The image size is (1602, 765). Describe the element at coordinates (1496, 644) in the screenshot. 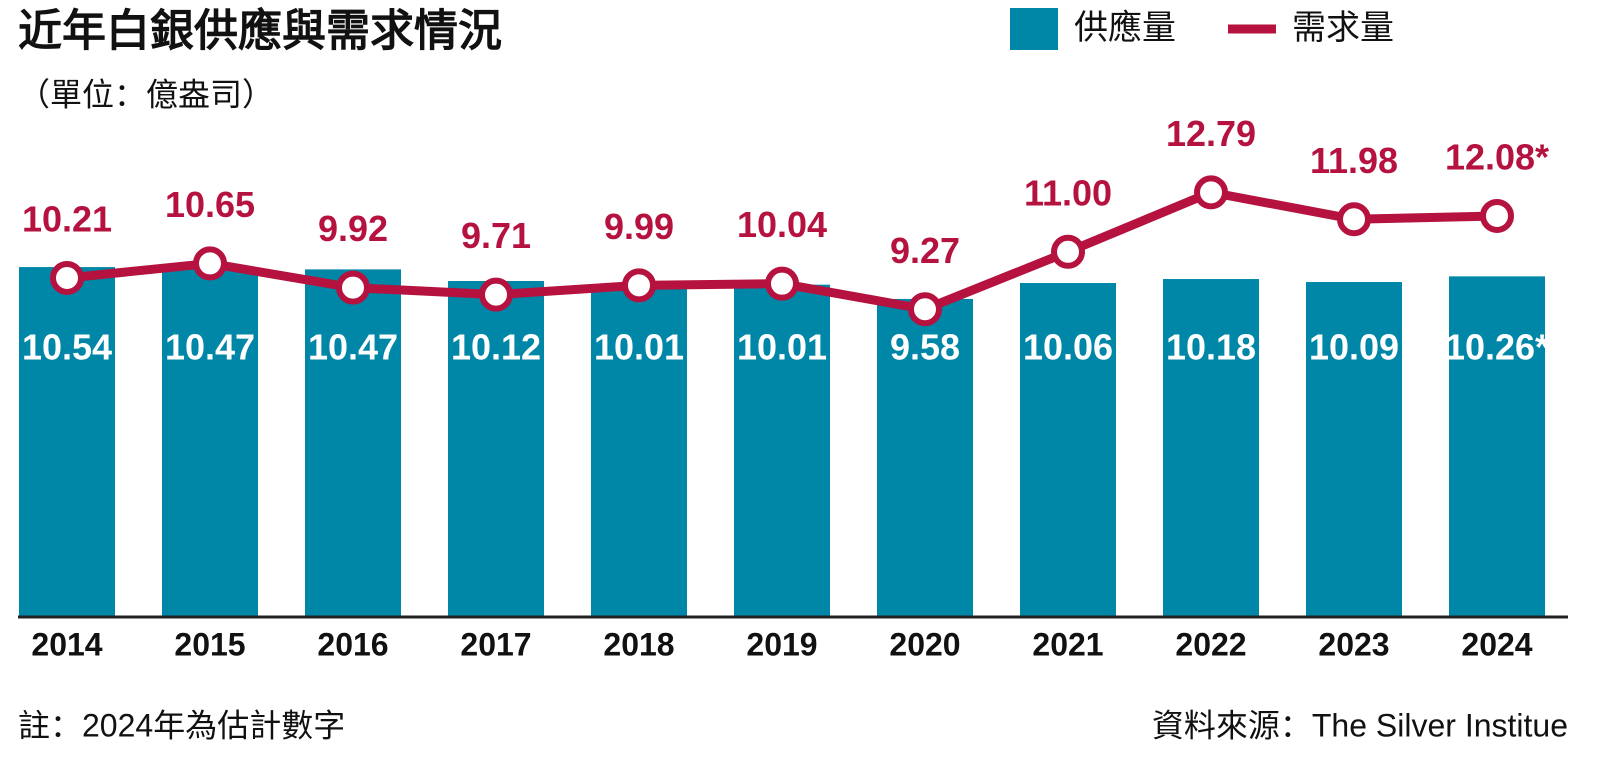

I see `x-tick-label: 2024` at that location.